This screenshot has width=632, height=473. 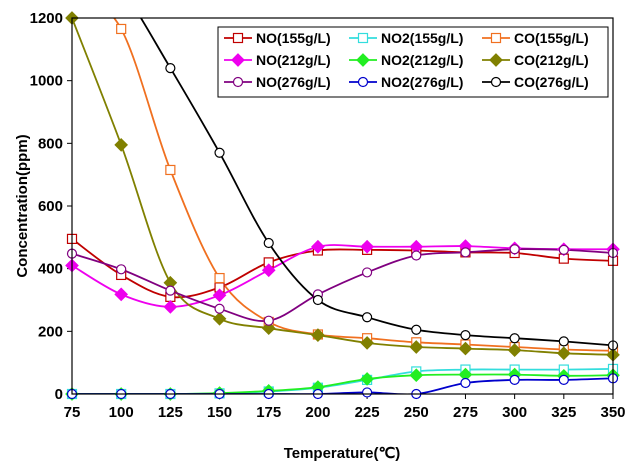 I want to click on x-tick-label: 300, so click(x=514, y=412).